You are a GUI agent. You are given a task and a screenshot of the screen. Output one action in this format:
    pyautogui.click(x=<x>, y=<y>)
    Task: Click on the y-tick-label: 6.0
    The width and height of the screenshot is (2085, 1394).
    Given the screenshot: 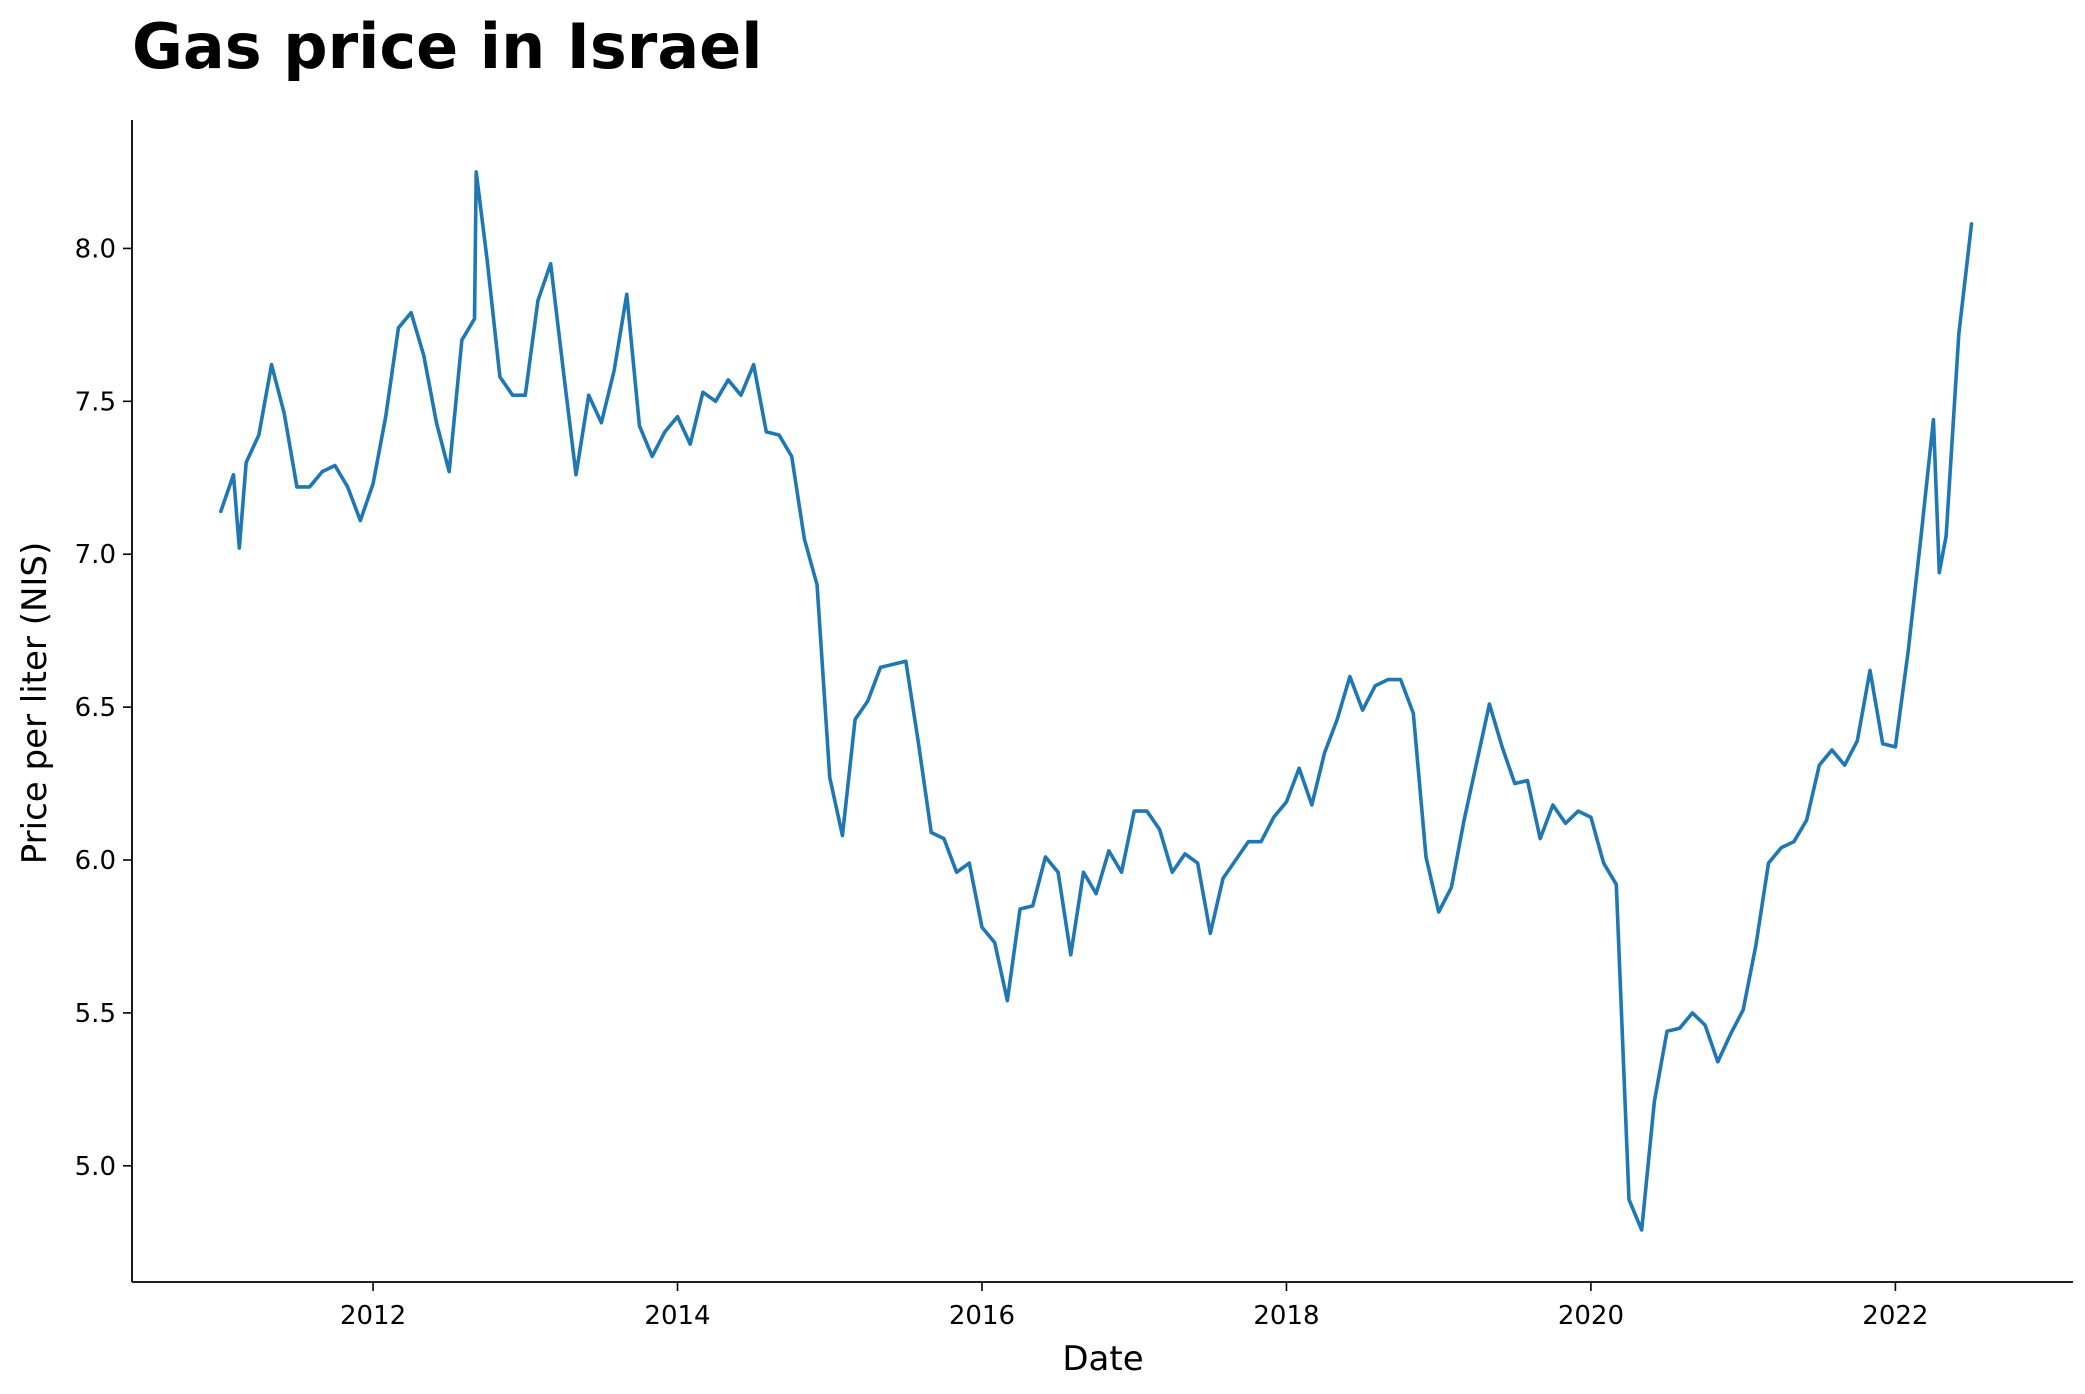 What is the action you would take?
    pyautogui.click(x=95, y=861)
    